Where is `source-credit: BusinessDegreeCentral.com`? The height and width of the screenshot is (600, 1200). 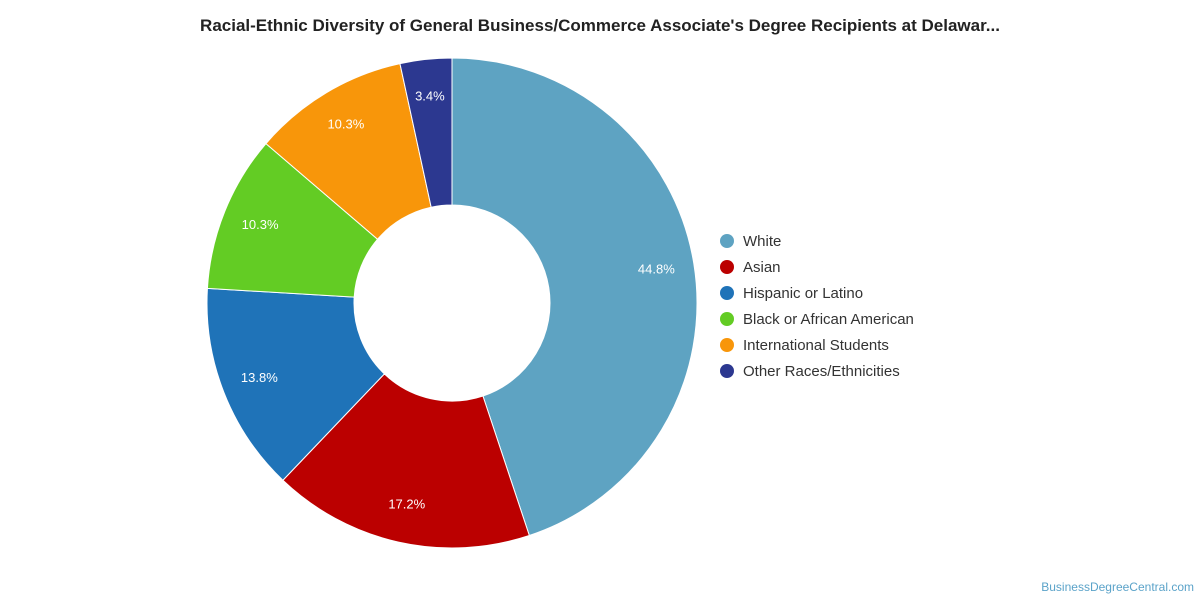
source-credit: BusinessDegreeCentral.com is located at coordinates (1117, 587).